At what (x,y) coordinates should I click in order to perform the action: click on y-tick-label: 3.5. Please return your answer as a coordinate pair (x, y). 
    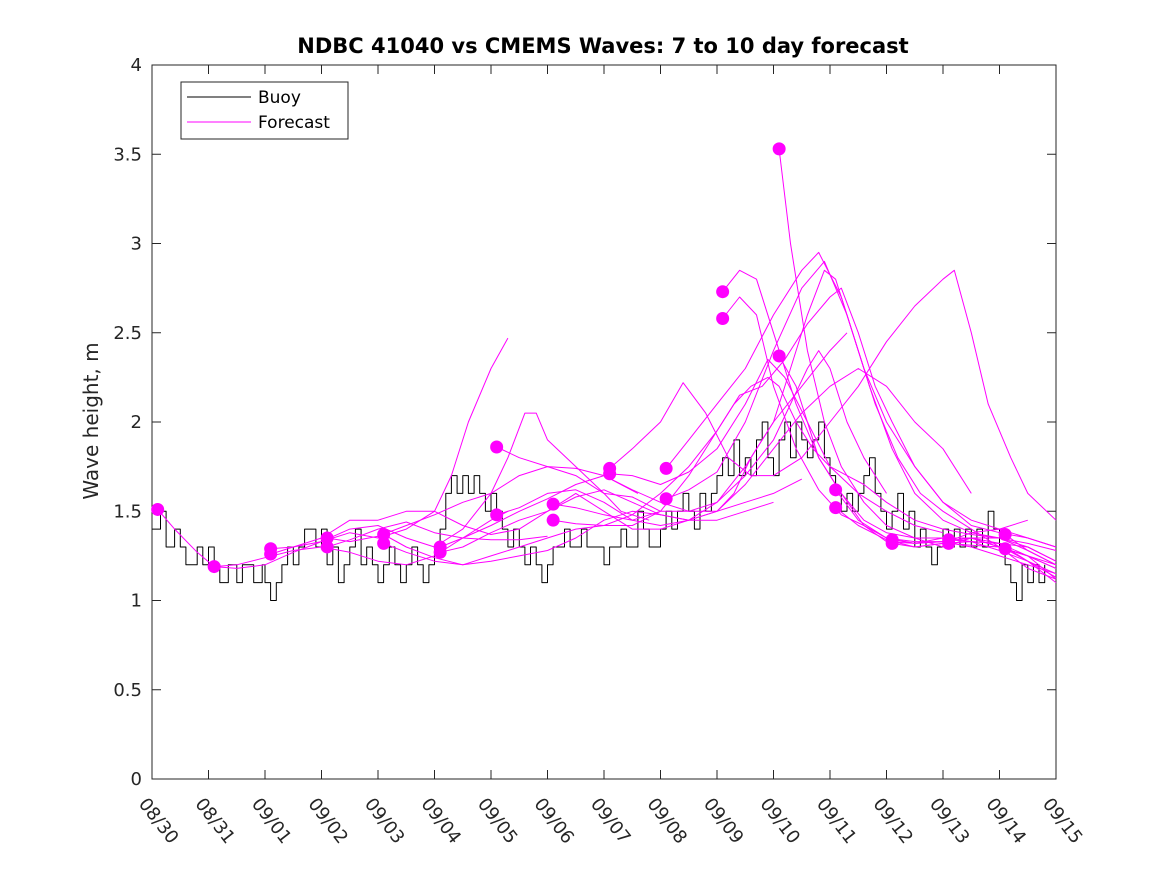
    Looking at the image, I should click on (127, 154).